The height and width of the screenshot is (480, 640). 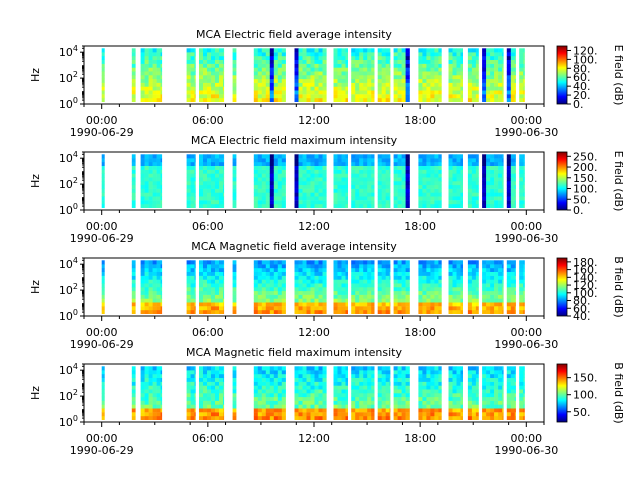 What do you see at coordinates (526, 344) in the screenshot?
I see `x-date-right: 1990-06-30` at bounding box center [526, 344].